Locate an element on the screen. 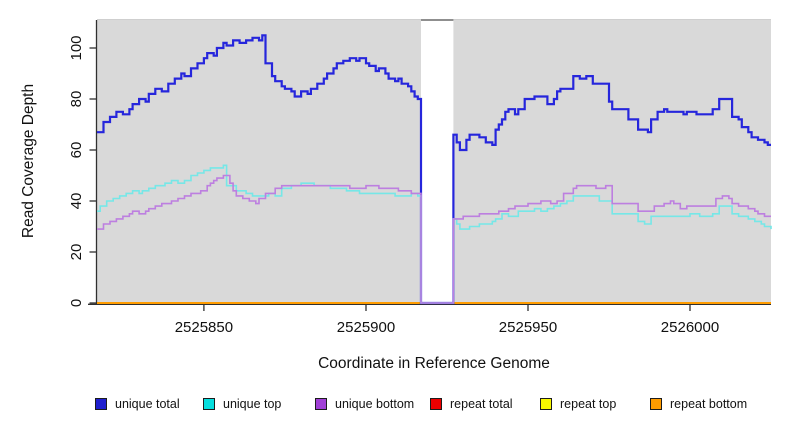 Image resolution: width=792 pixels, height=432 pixels. y-tick-label: 40 is located at coordinates (76, 201).